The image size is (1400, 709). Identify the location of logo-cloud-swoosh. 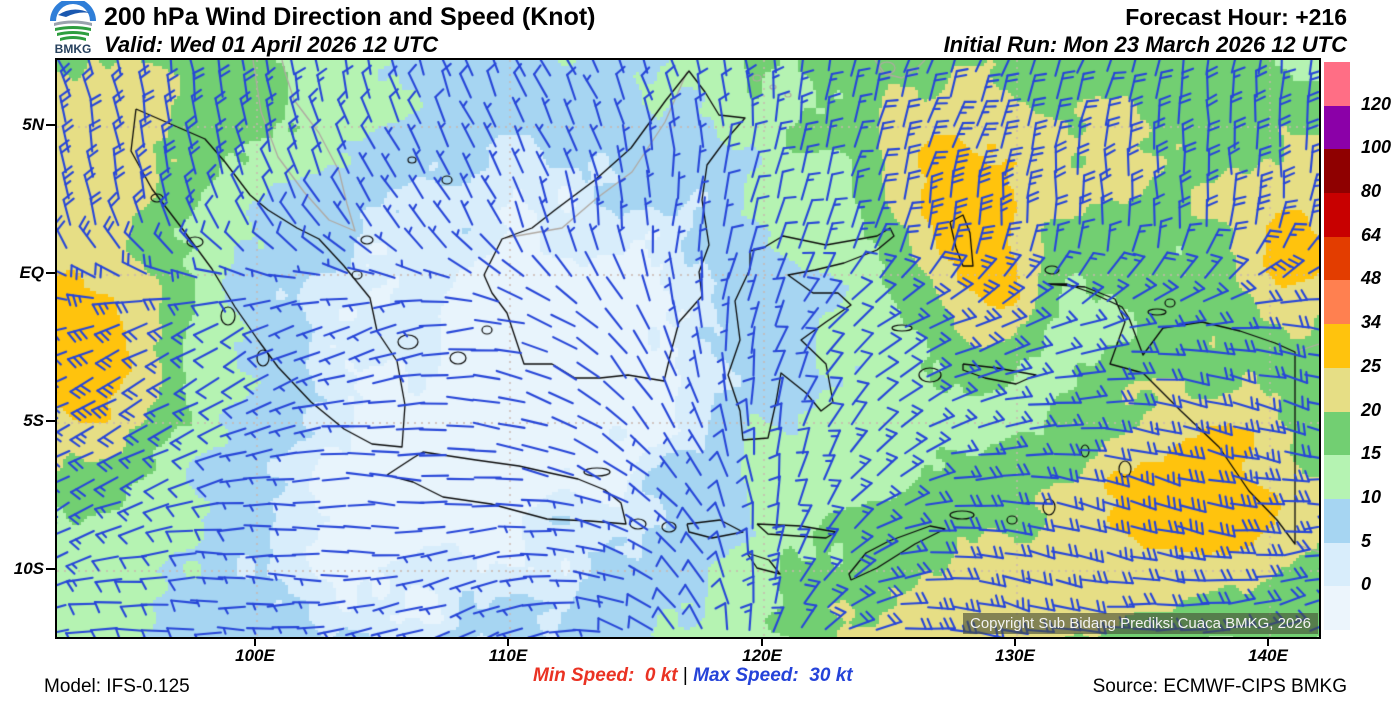
(74, 13).